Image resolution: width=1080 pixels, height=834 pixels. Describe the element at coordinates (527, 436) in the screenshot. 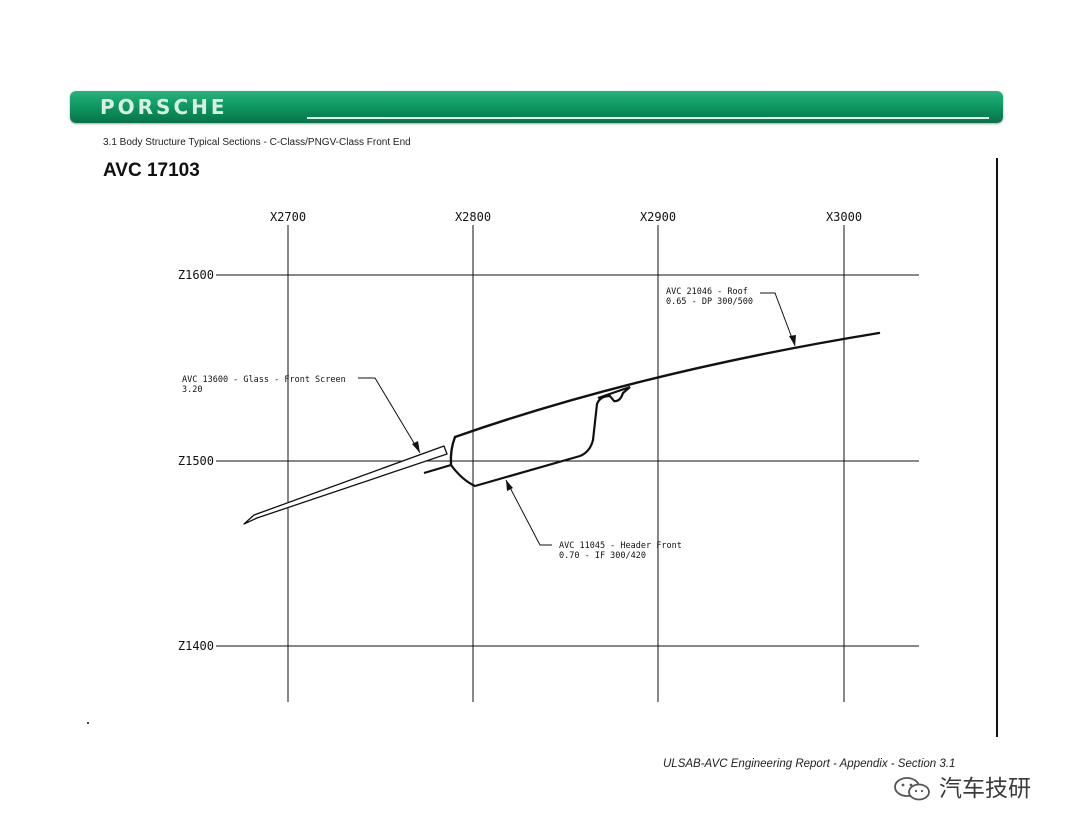

I see `header-front-panel` at that location.